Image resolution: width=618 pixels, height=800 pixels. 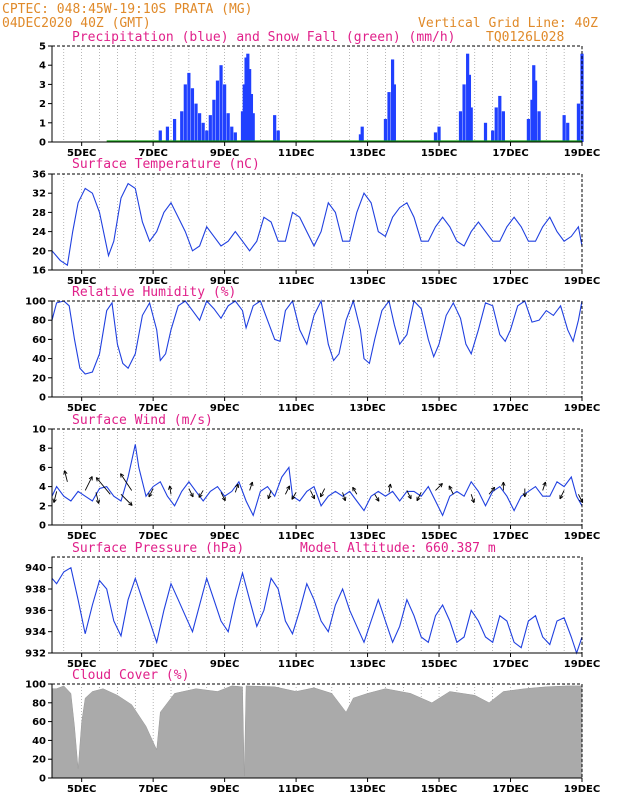 I want to click on header-code: TQ0126L028, so click(x=525, y=37).